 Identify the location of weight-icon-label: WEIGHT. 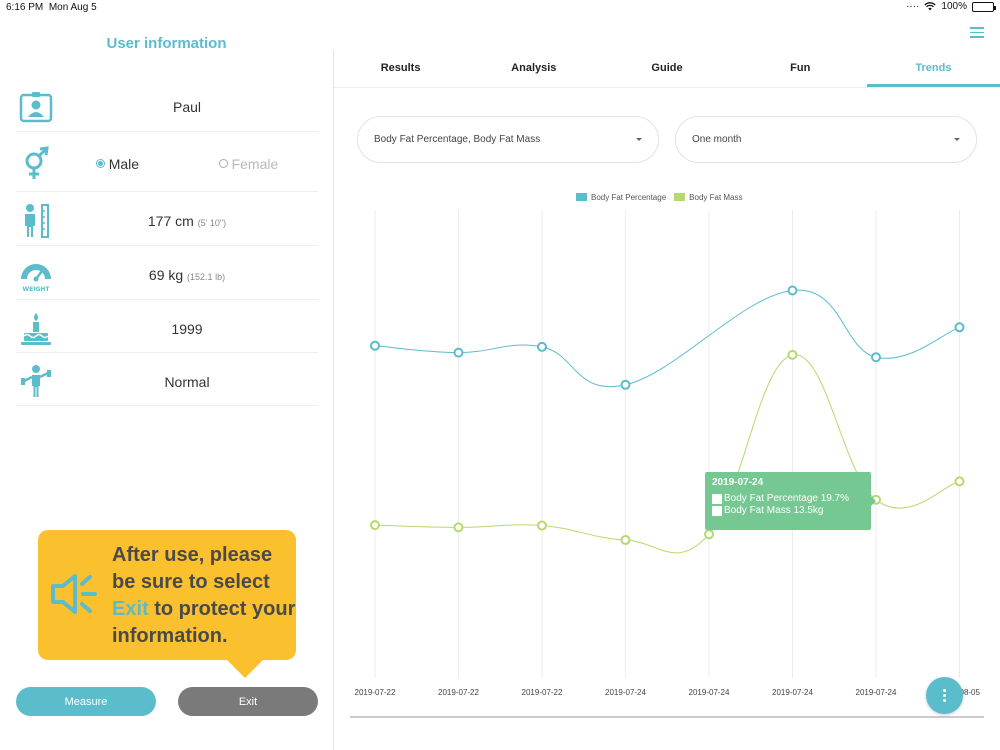
(37, 289).